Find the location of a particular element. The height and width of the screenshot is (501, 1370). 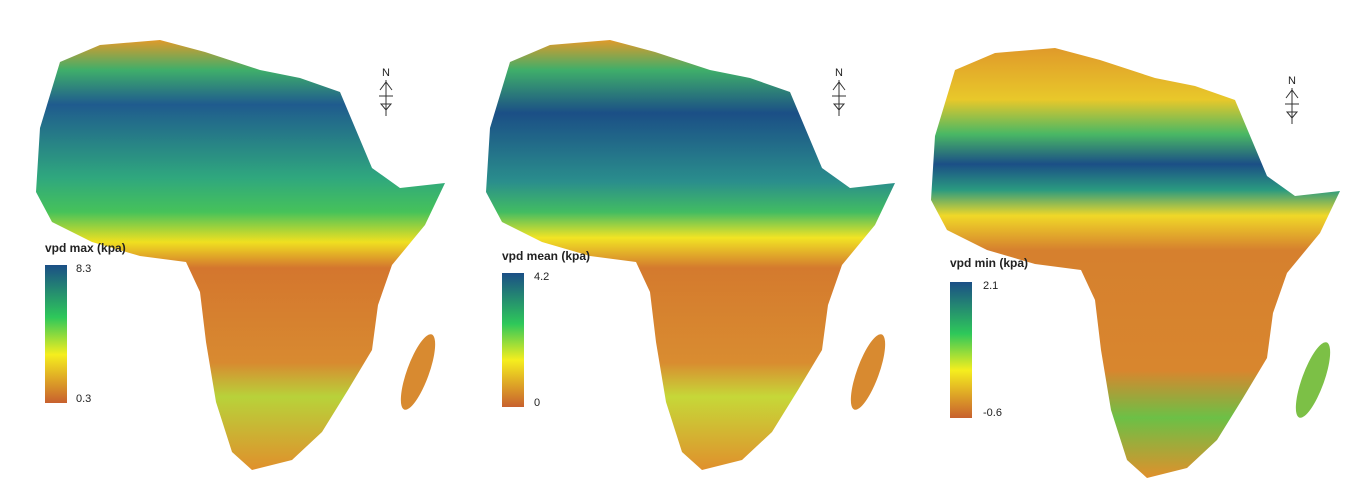

legend-min: 0.3 is located at coordinates (83, 399).